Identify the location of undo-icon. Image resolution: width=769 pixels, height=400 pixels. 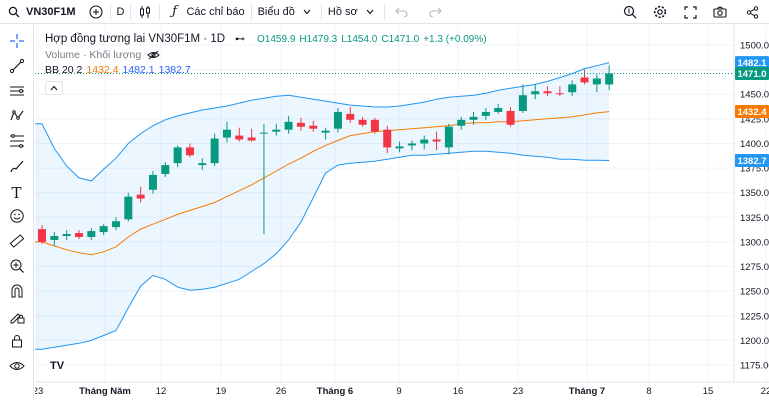
(402, 12).